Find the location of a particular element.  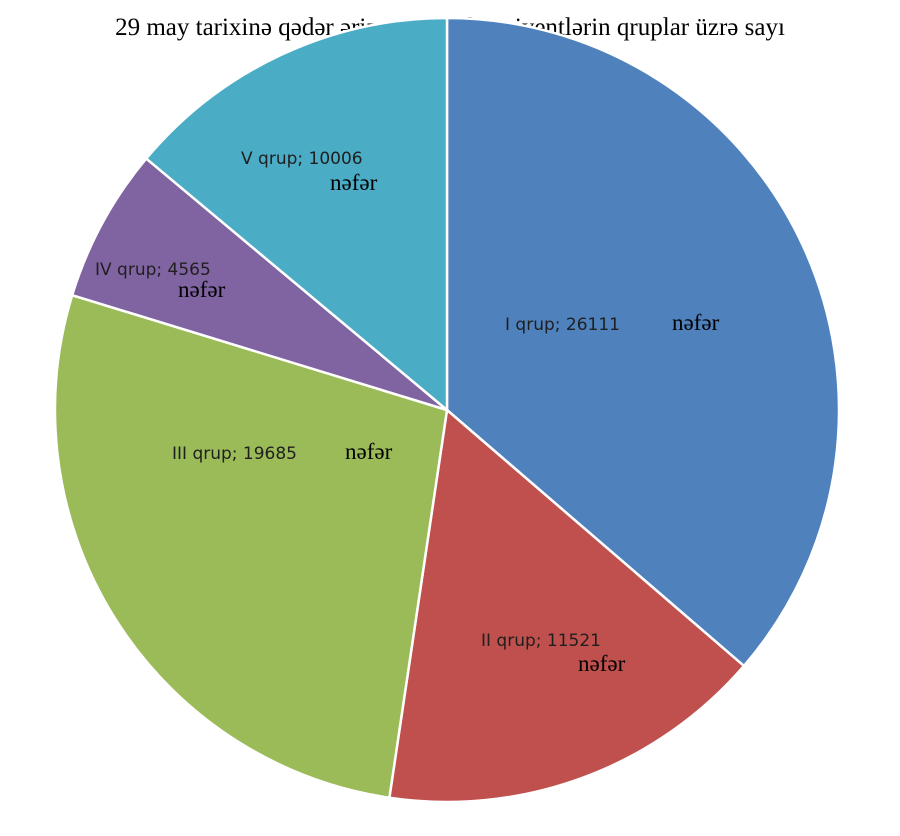

slice-unit-3: nəfər is located at coordinates (369, 451).